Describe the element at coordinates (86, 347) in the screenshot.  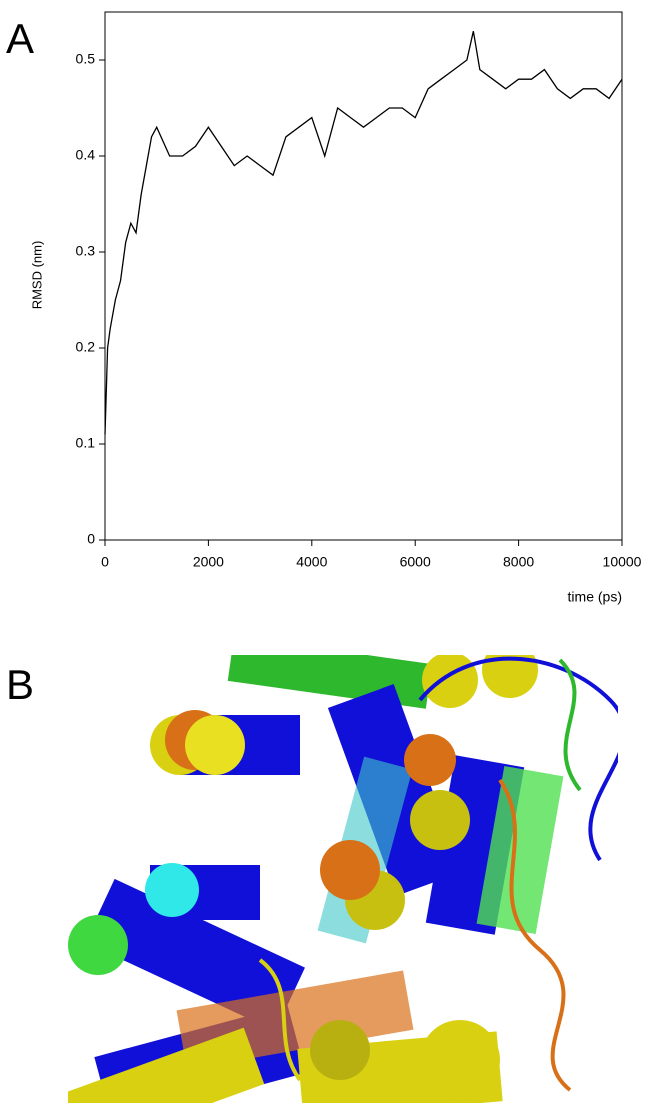
I see `y-tick-label: 0.2` at that location.